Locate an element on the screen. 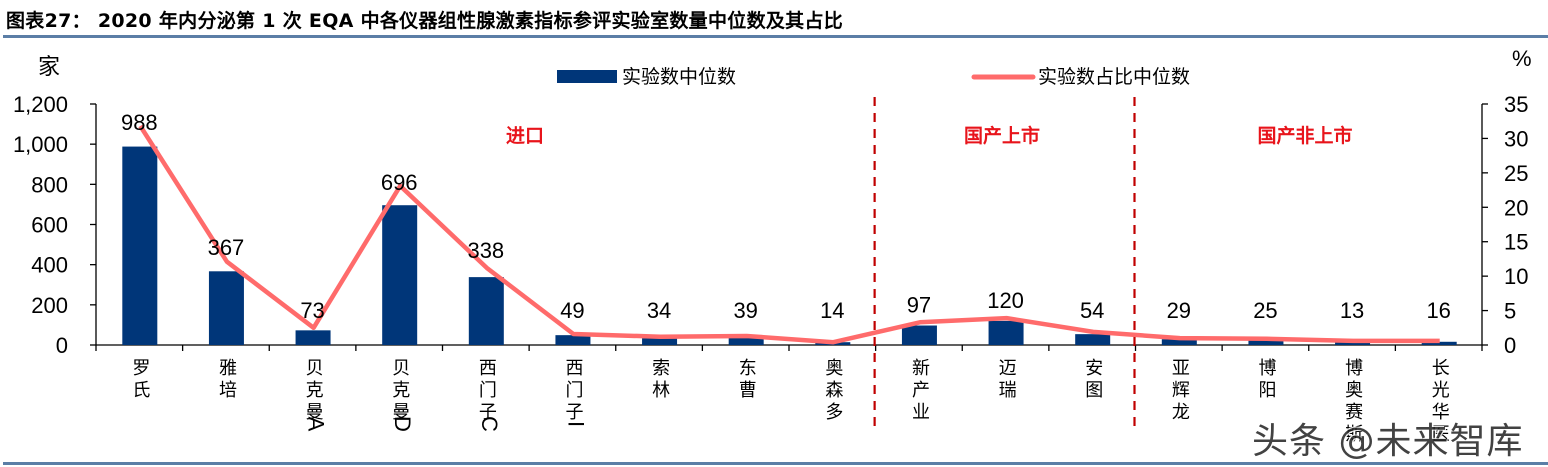 Image resolution: width=1548 pixels, height=467 pixels. category-label-char: 图 is located at coordinates (1094, 390).